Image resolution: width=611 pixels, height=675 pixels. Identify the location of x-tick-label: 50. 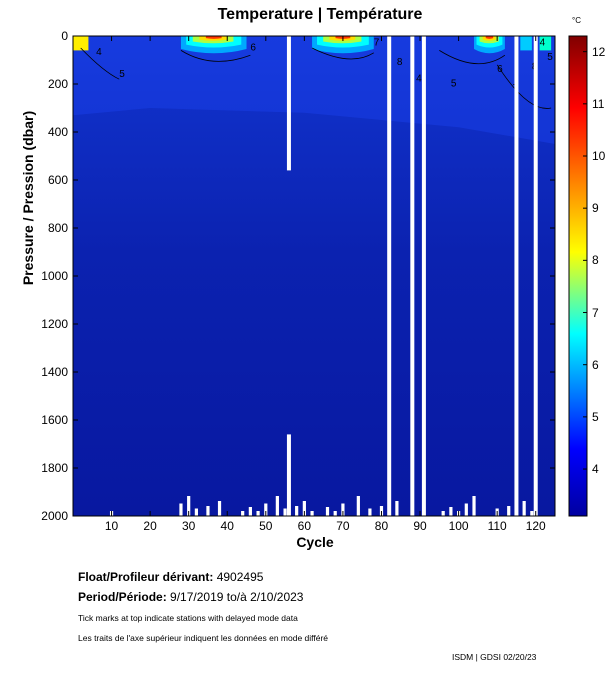
(266, 526).